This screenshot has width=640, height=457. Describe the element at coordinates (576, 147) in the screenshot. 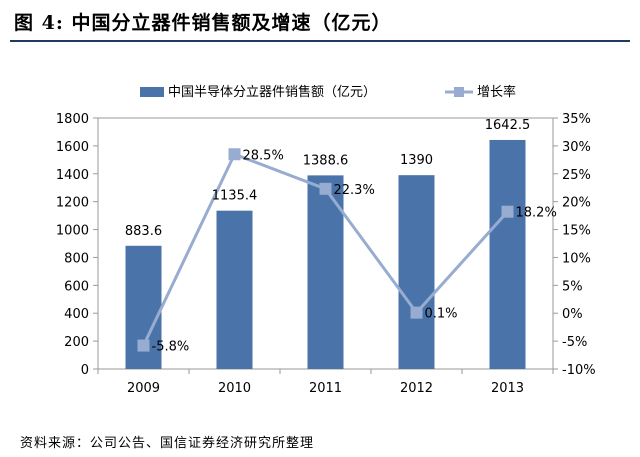

I see `right-tick-label: 30%` at that location.